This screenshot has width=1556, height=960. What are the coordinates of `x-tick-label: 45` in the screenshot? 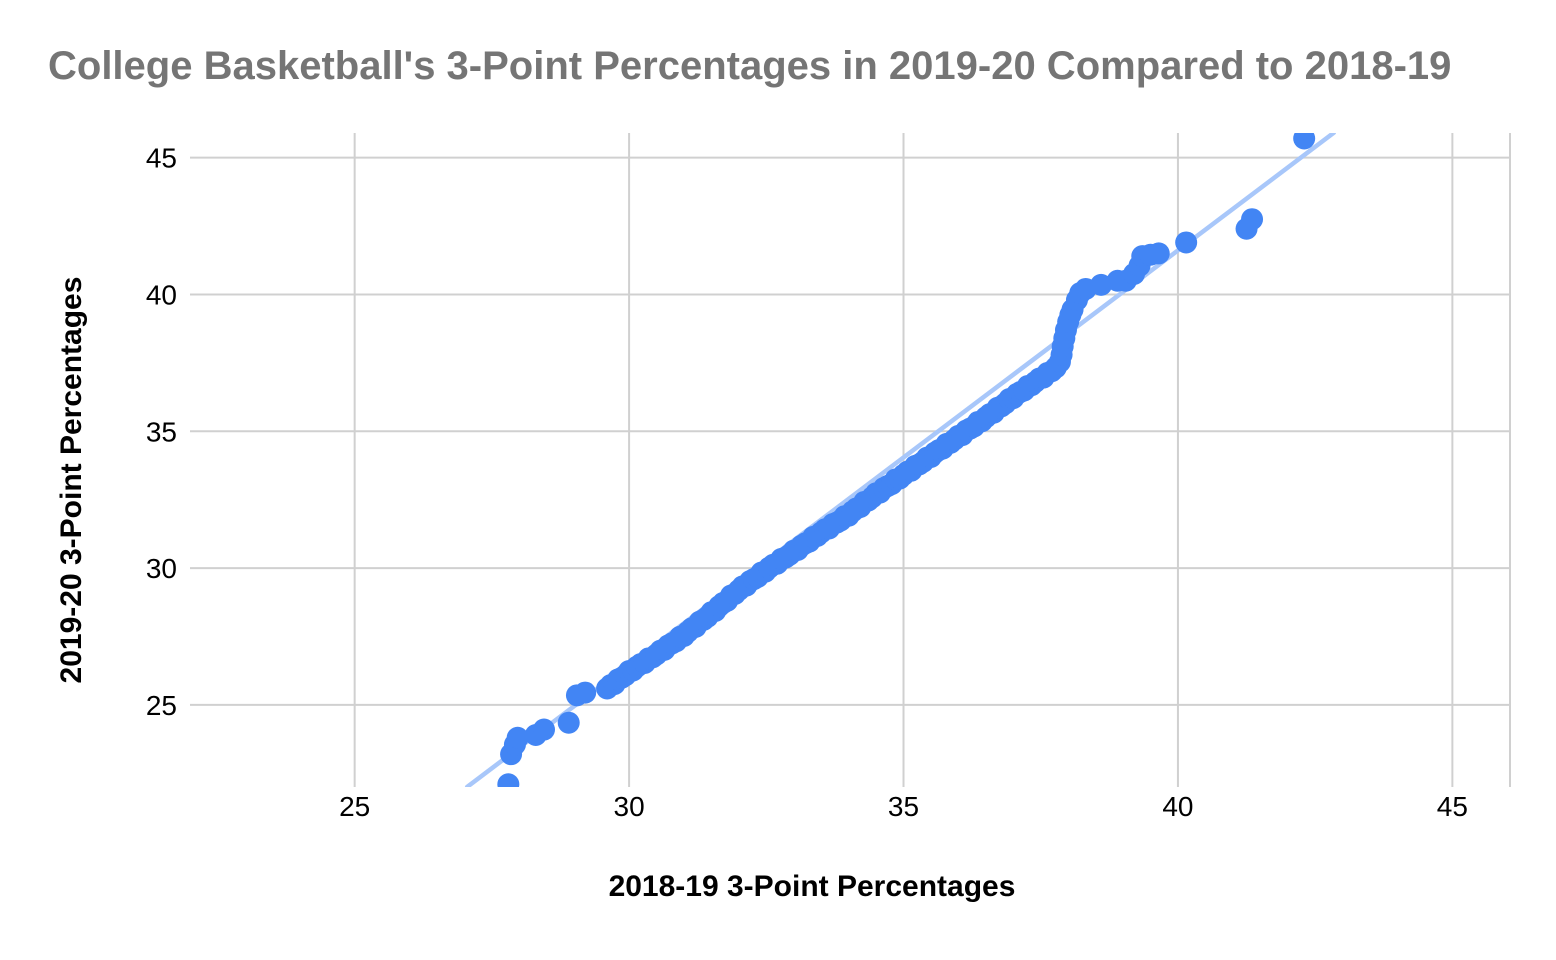 It's located at (1452, 806).